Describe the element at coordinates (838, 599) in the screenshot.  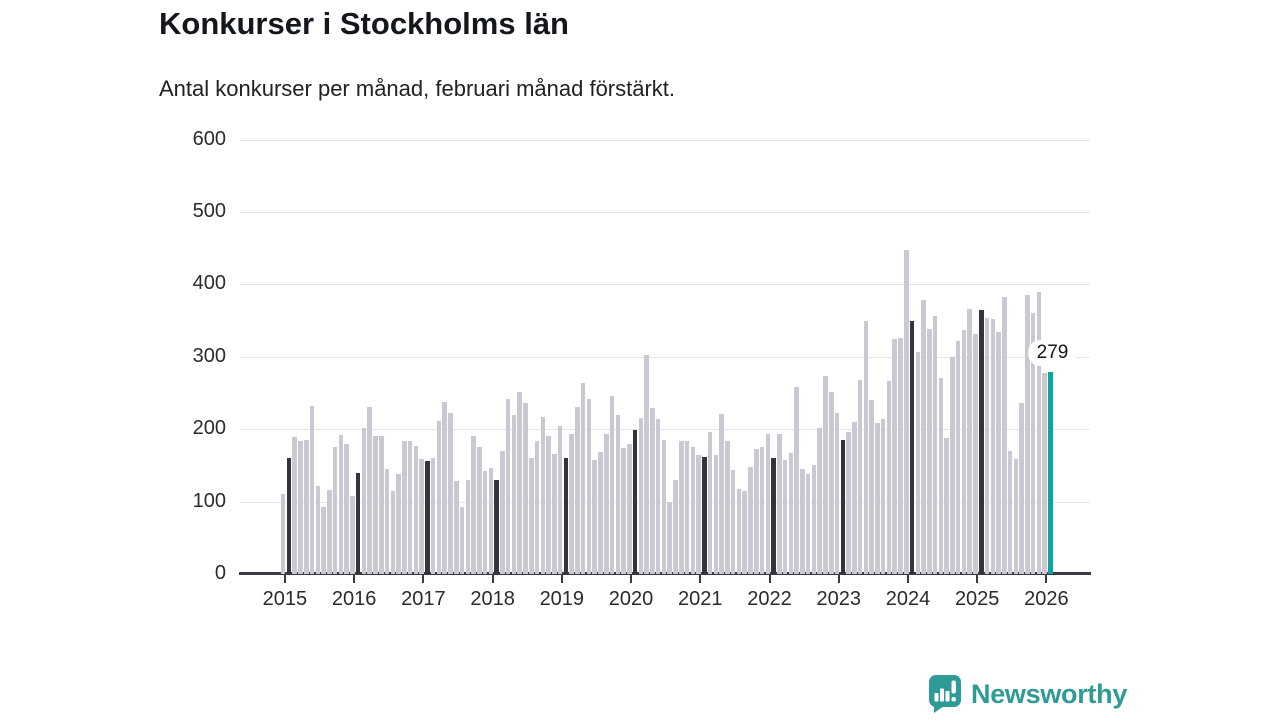
I see `x-axis-tick-label: 2023` at that location.